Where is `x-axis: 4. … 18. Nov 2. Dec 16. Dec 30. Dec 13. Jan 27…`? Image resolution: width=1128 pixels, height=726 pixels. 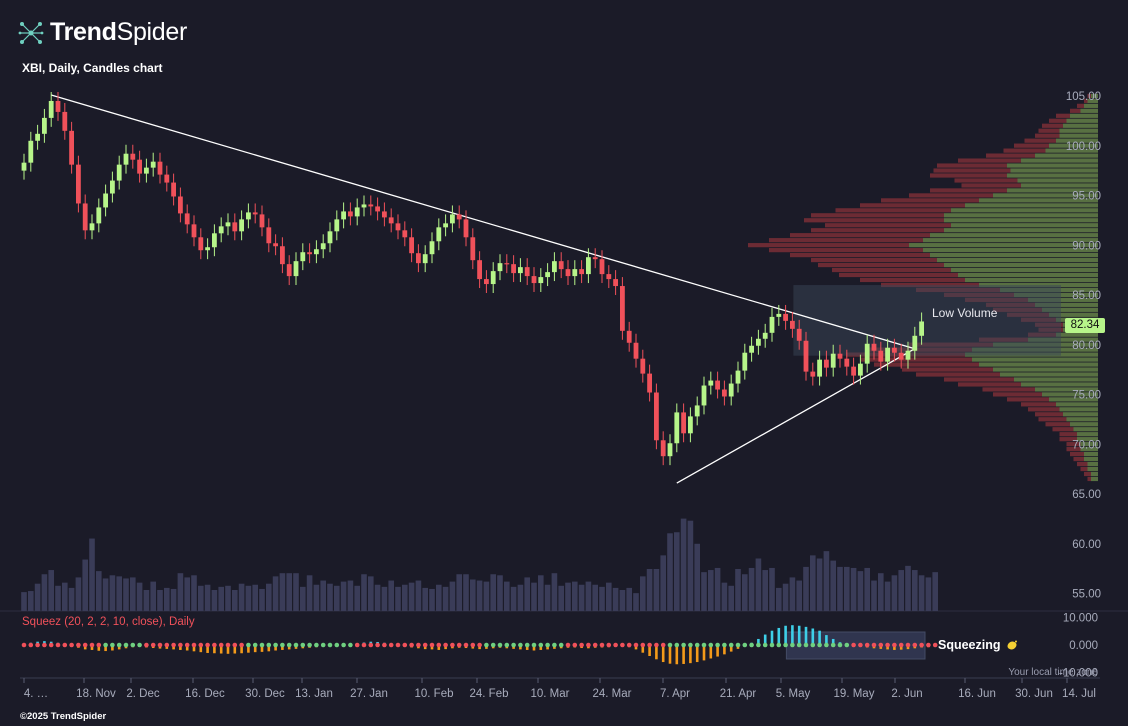 x-axis: 4. … 18. Nov 2. Dec 16. Dec 30. Dec 13. Jan 27… is located at coordinates (559, 689).